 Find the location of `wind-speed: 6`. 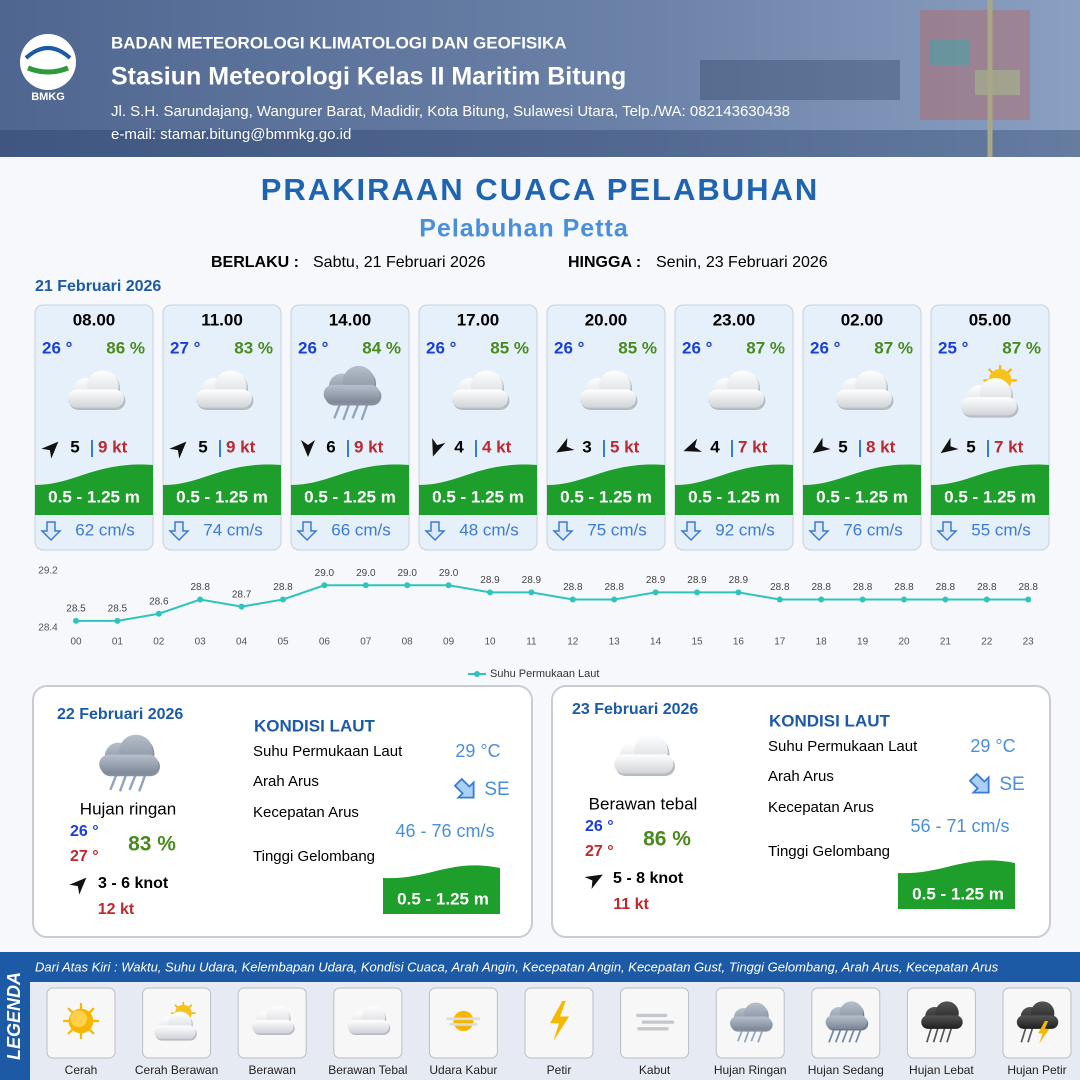

wind-speed: 6 is located at coordinates (330, 446).